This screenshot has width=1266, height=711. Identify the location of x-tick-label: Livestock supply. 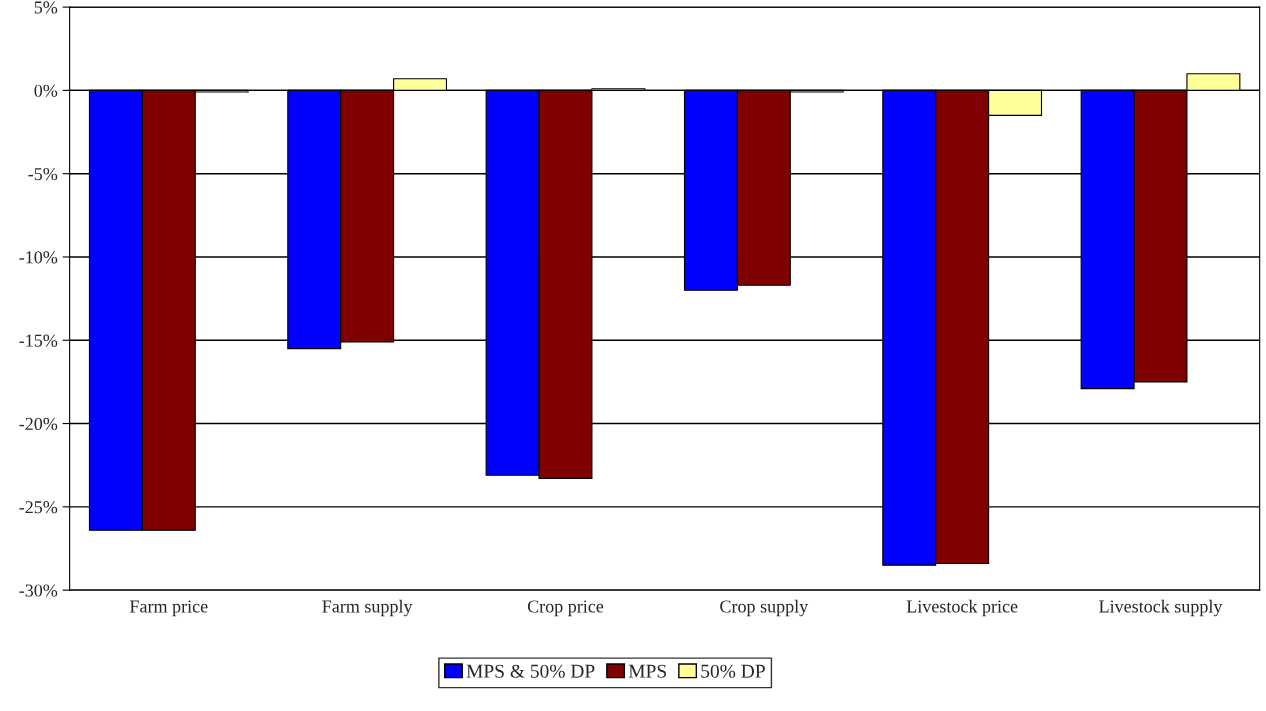
(1161, 608).